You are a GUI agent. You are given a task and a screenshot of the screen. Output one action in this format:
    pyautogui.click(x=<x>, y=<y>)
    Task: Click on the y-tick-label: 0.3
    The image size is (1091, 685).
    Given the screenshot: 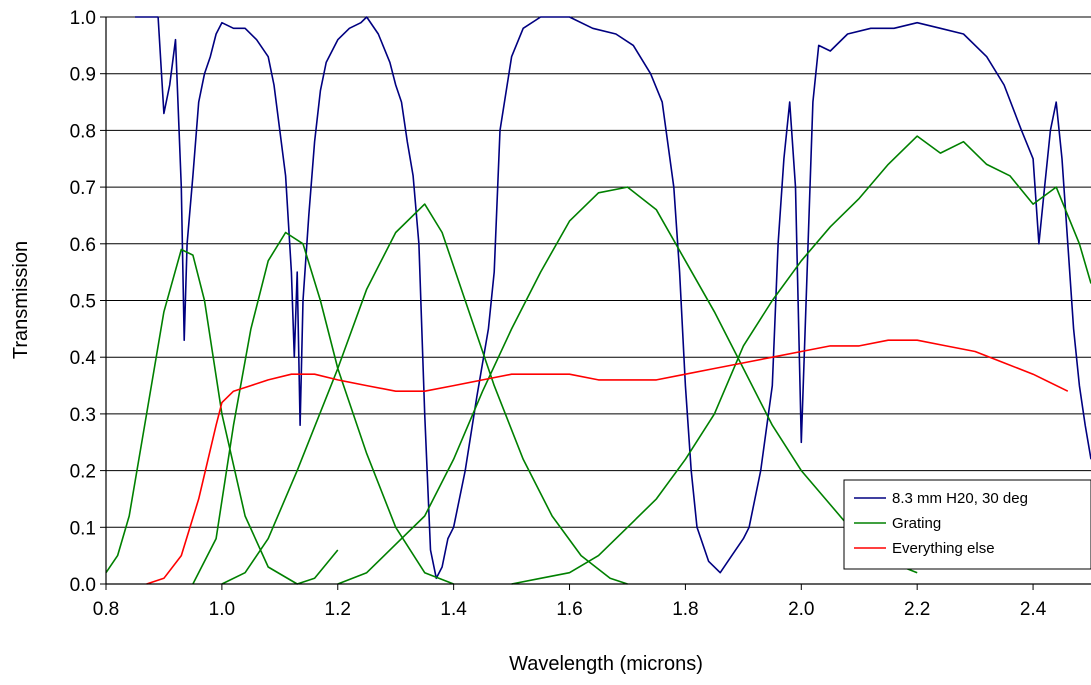 What is the action you would take?
    pyautogui.click(x=83, y=415)
    